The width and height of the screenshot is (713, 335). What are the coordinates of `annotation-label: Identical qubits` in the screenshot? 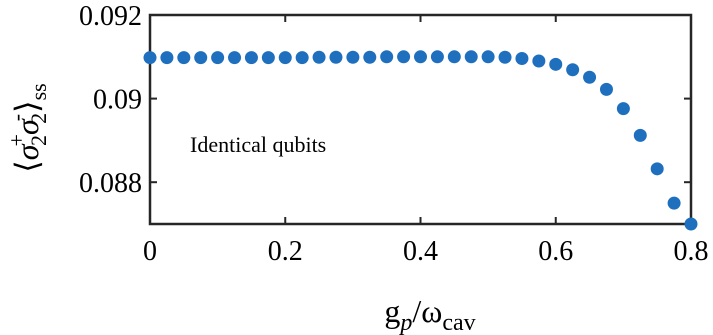 It's located at (258, 144).